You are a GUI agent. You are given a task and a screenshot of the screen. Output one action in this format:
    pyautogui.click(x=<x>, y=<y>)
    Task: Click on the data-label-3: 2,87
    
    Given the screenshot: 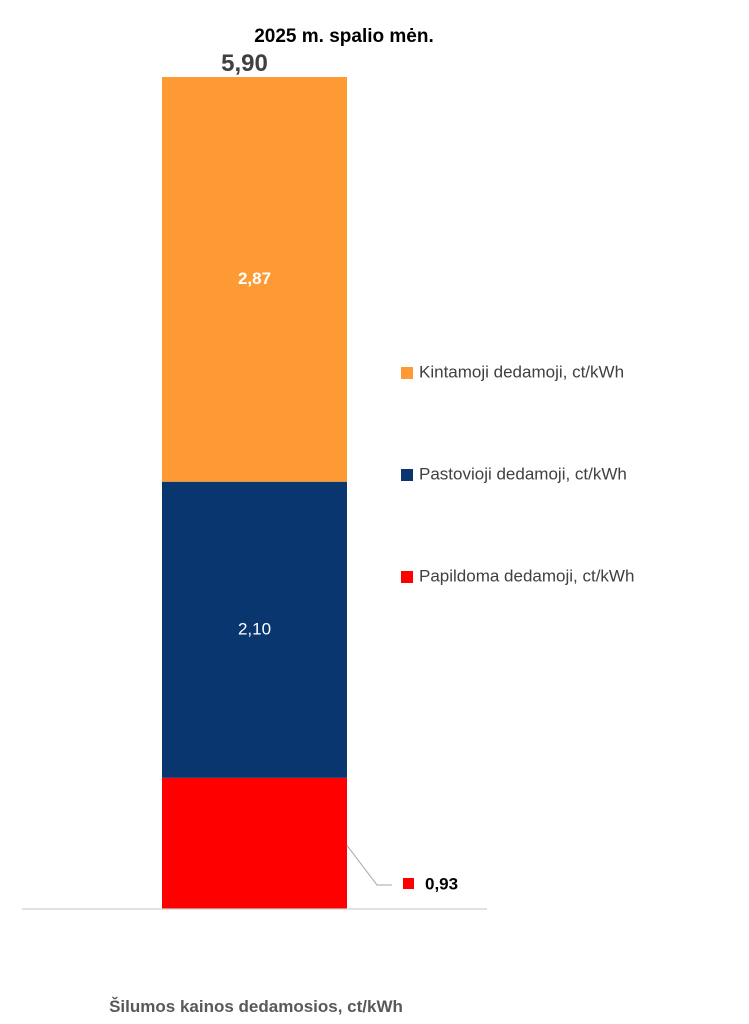 What is the action you would take?
    pyautogui.click(x=254, y=278)
    